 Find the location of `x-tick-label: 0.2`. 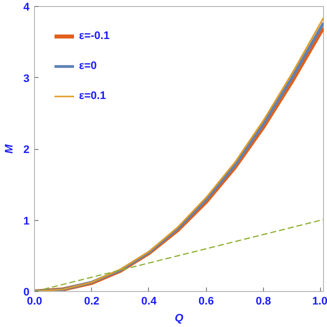

x-tick-label: 0.2 is located at coordinates (92, 302).